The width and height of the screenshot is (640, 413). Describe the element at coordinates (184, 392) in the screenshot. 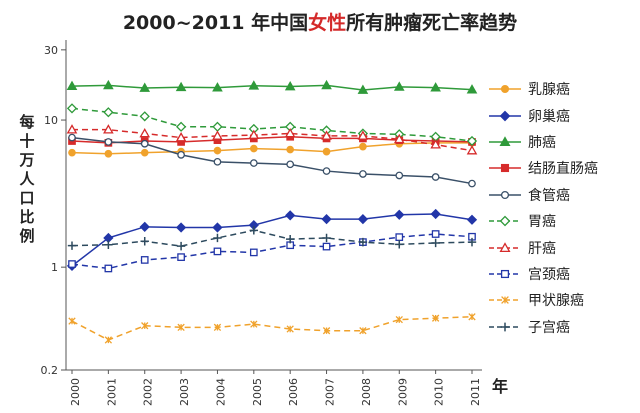

I see `x-tick-label: 2003` at that location.